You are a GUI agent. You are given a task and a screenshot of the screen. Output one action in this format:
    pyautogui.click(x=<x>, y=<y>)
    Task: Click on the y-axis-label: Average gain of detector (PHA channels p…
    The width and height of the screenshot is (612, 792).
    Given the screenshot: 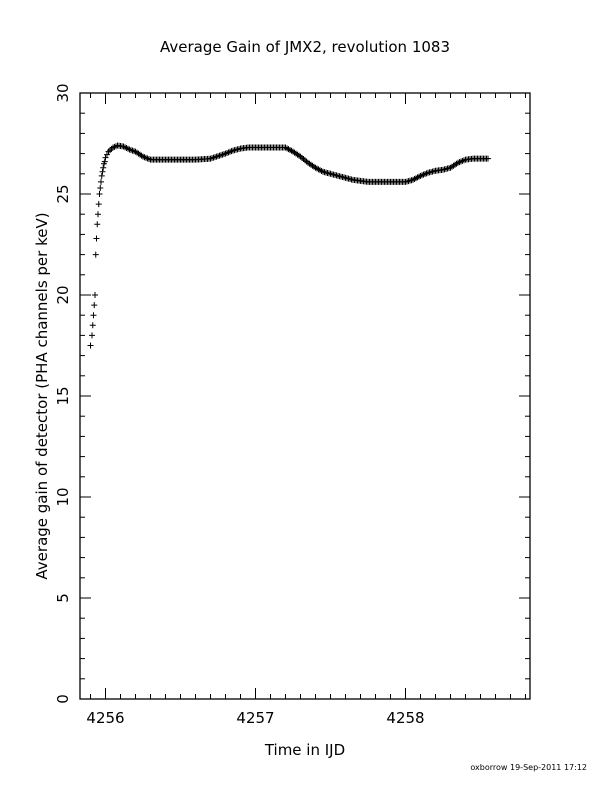 What is the action you would take?
    pyautogui.click(x=42, y=395)
    